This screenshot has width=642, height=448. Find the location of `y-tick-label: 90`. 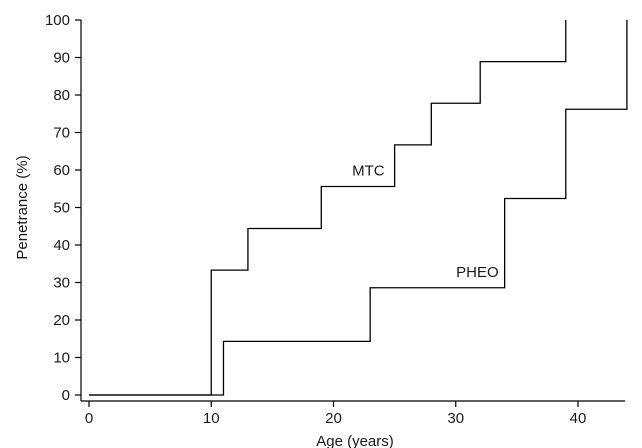

y-tick-label: 90 is located at coordinates (61, 58).